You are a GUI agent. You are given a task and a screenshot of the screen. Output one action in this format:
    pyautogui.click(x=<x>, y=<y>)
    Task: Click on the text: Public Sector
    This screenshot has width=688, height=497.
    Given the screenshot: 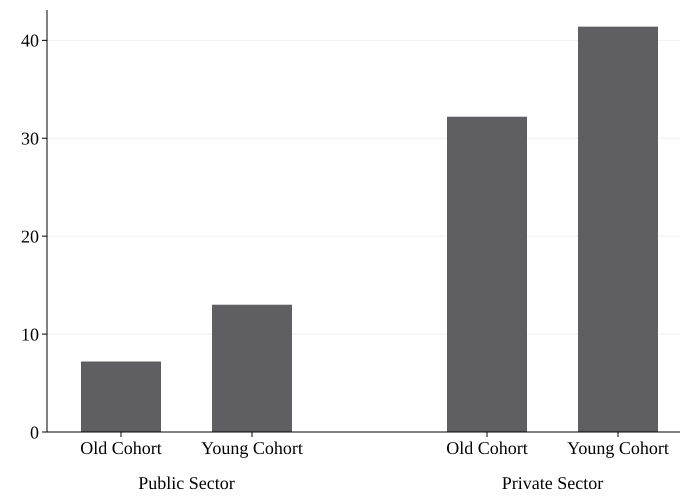 What is the action you would take?
    pyautogui.click(x=186, y=483)
    